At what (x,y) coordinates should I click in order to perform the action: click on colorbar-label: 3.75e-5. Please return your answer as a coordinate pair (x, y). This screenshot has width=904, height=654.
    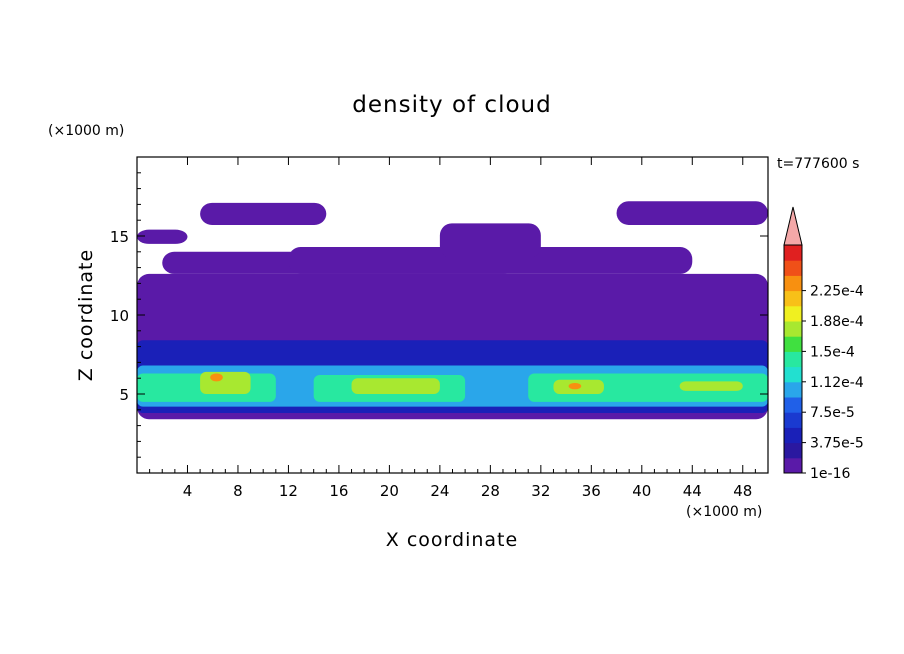
    Looking at the image, I should click on (837, 444).